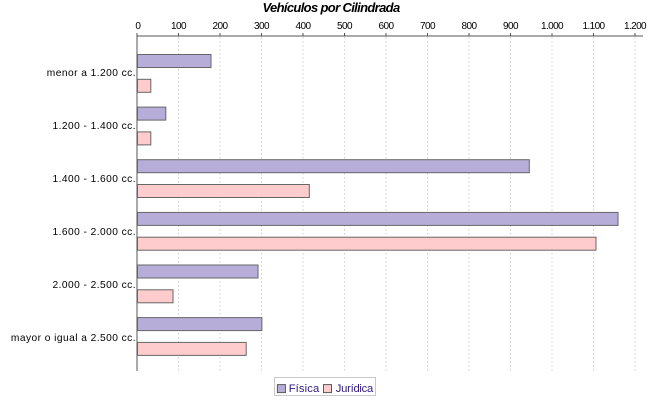 The height and width of the screenshot is (405, 650). Describe the element at coordinates (138, 26) in the screenshot. I see `svg-text: 0` at that location.